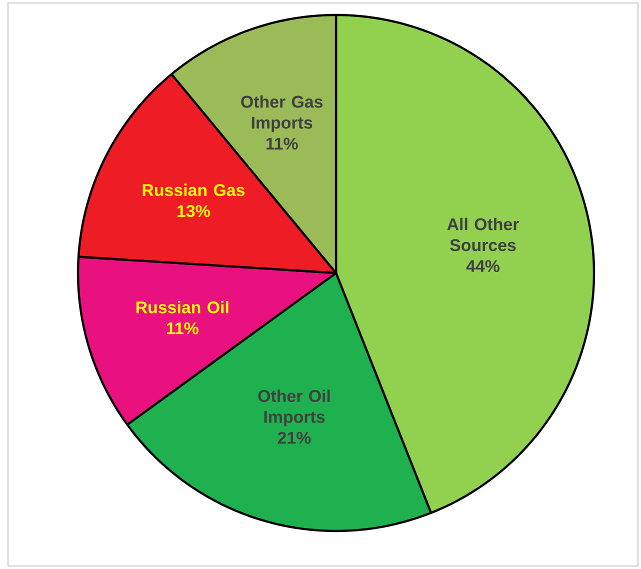 The width and height of the screenshot is (641, 569). What do you see at coordinates (294, 408) in the screenshot?
I see `slice-label: Other Oil Imports` at bounding box center [294, 408].